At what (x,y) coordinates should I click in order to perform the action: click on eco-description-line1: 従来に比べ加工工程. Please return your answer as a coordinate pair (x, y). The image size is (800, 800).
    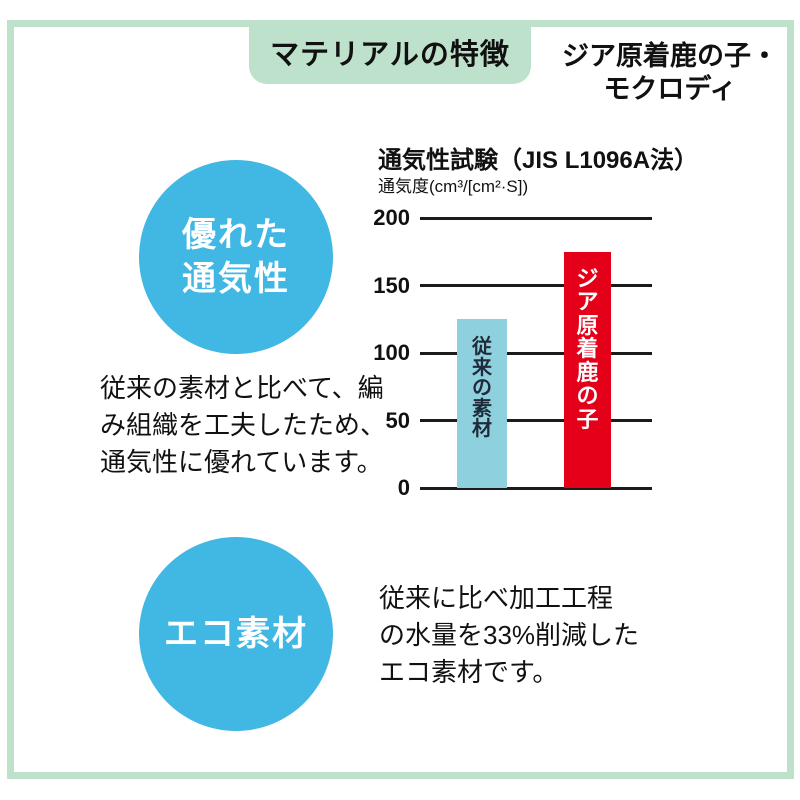
    Looking at the image, I should click on (496, 598).